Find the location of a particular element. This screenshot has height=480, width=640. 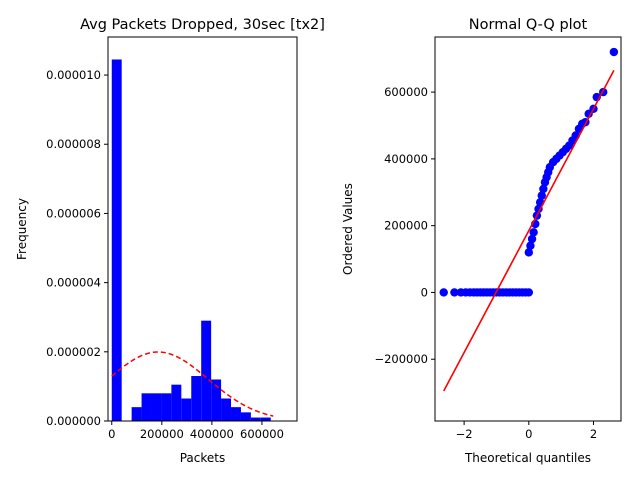

qq-y-axis-label: Ordered Values is located at coordinates (348, 229).